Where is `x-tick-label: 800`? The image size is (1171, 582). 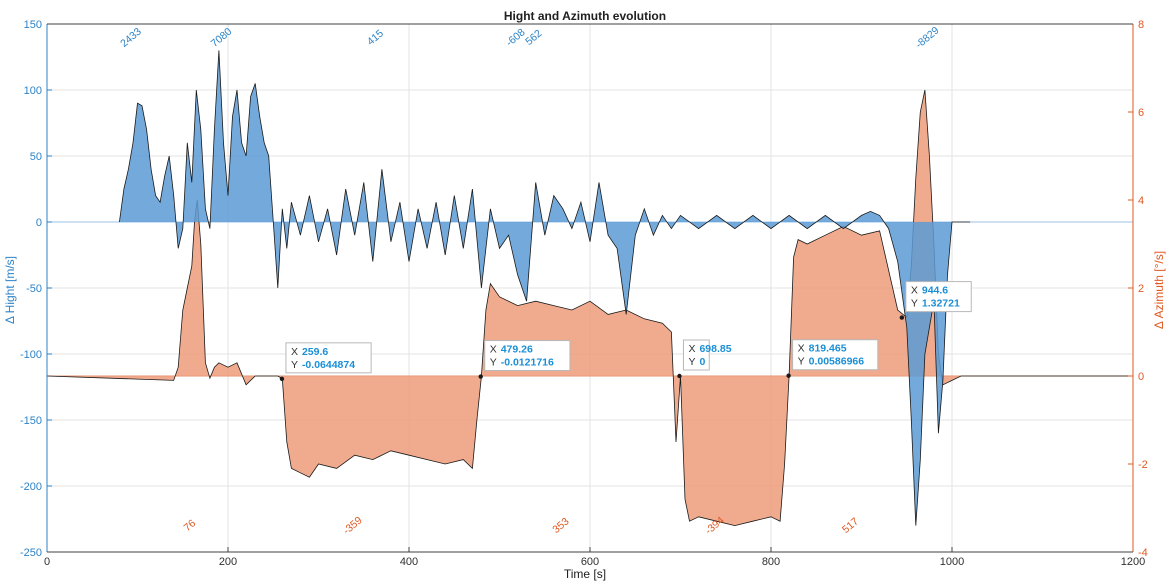 x-tick-label: 800 is located at coordinates (771, 562).